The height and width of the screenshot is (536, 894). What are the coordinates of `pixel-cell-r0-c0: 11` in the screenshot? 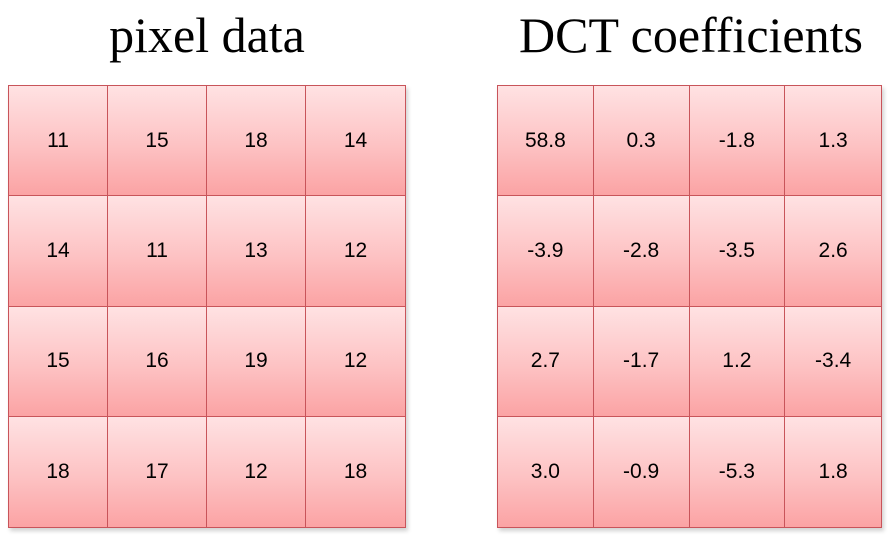 It's located at (58, 141).